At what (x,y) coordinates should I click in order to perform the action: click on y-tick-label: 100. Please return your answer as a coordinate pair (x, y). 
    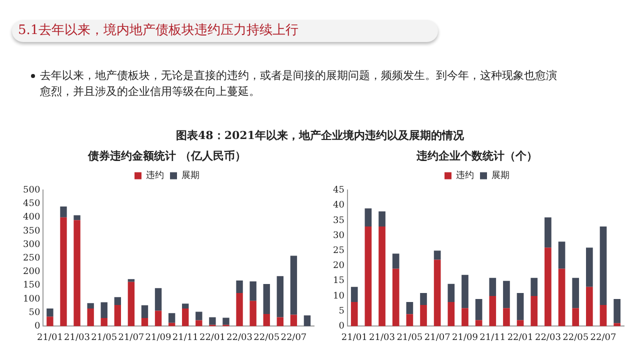
    Looking at the image, I should click on (31, 299).